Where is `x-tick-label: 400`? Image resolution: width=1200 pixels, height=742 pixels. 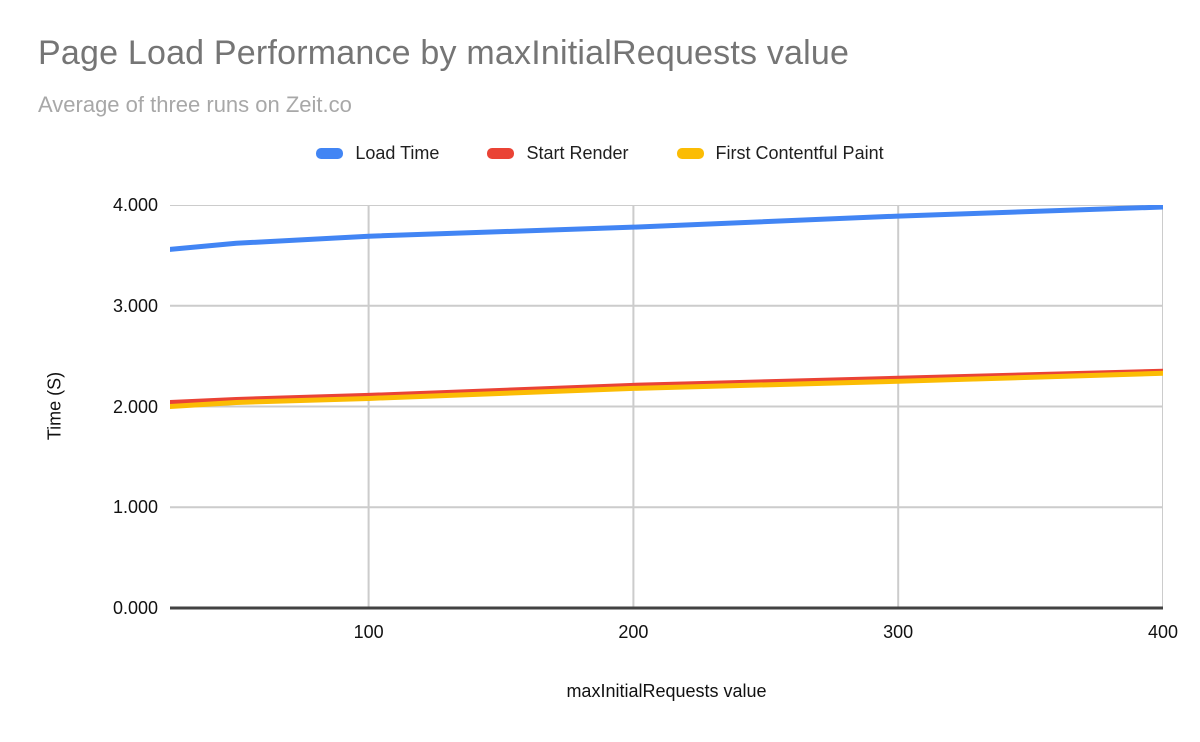
x-tick-label: 400 is located at coordinates (1163, 632).